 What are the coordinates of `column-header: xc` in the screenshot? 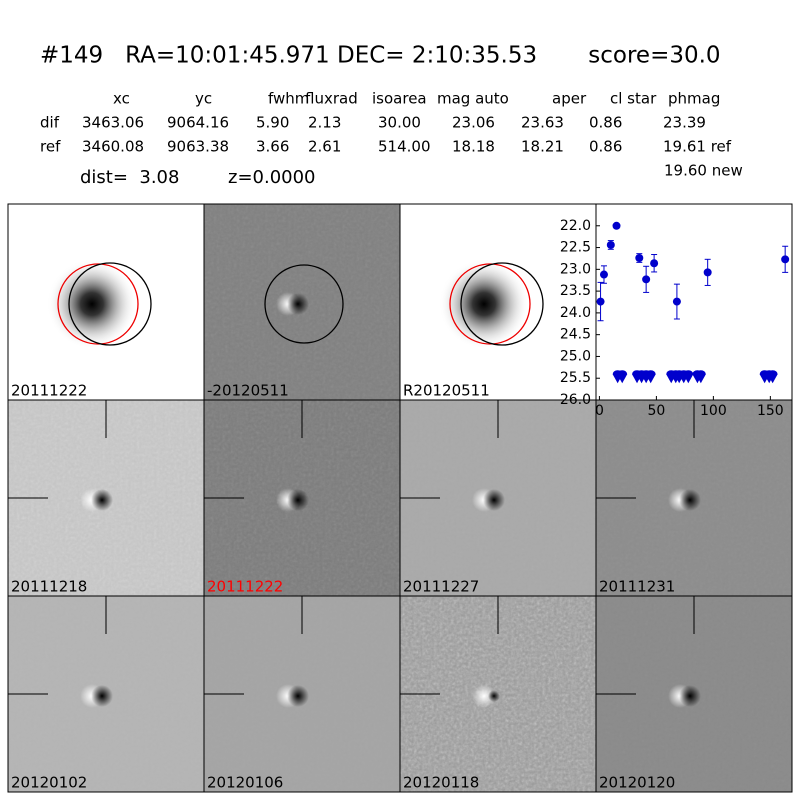 It's located at (121, 99).